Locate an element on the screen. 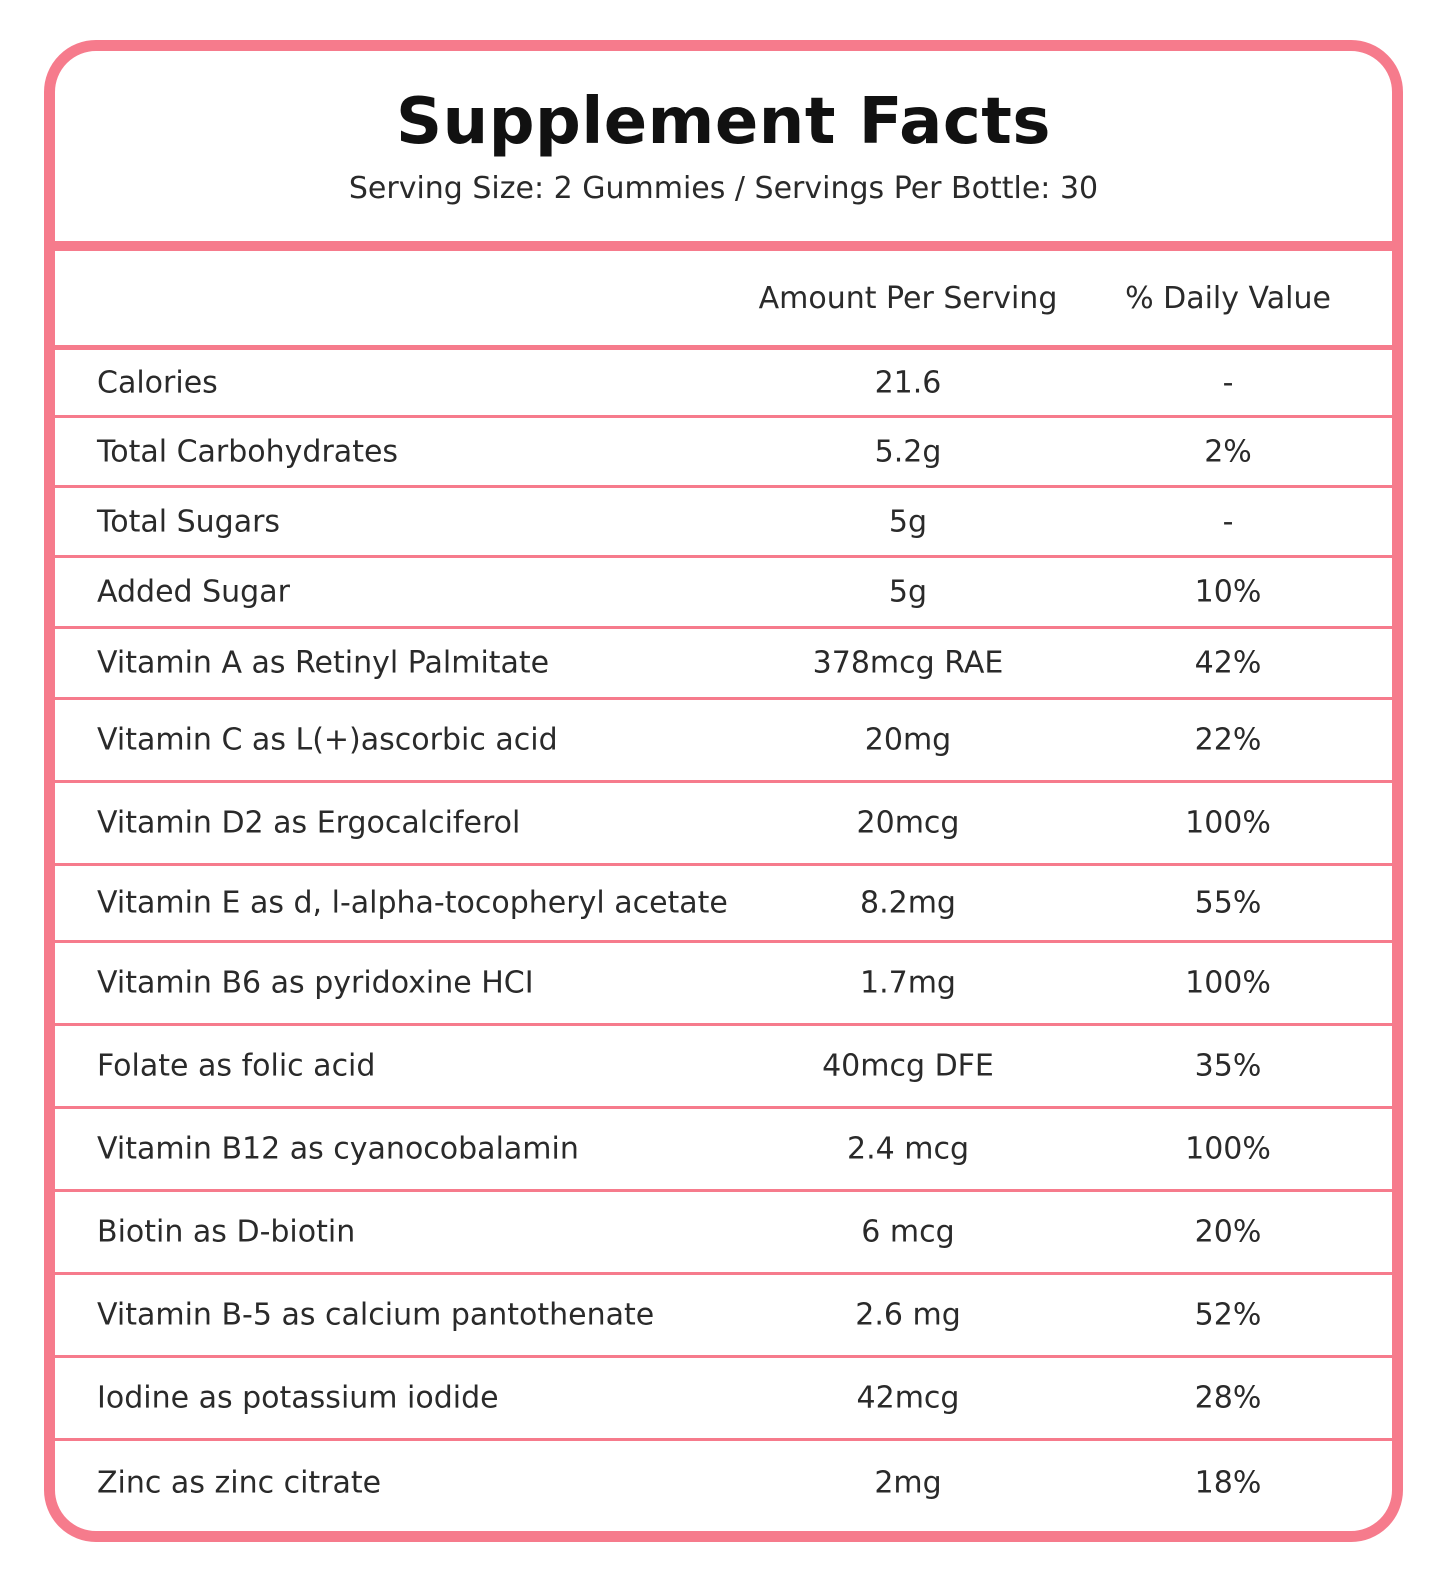  column-header-daily-value: % Daily Value is located at coordinates (1228, 298).